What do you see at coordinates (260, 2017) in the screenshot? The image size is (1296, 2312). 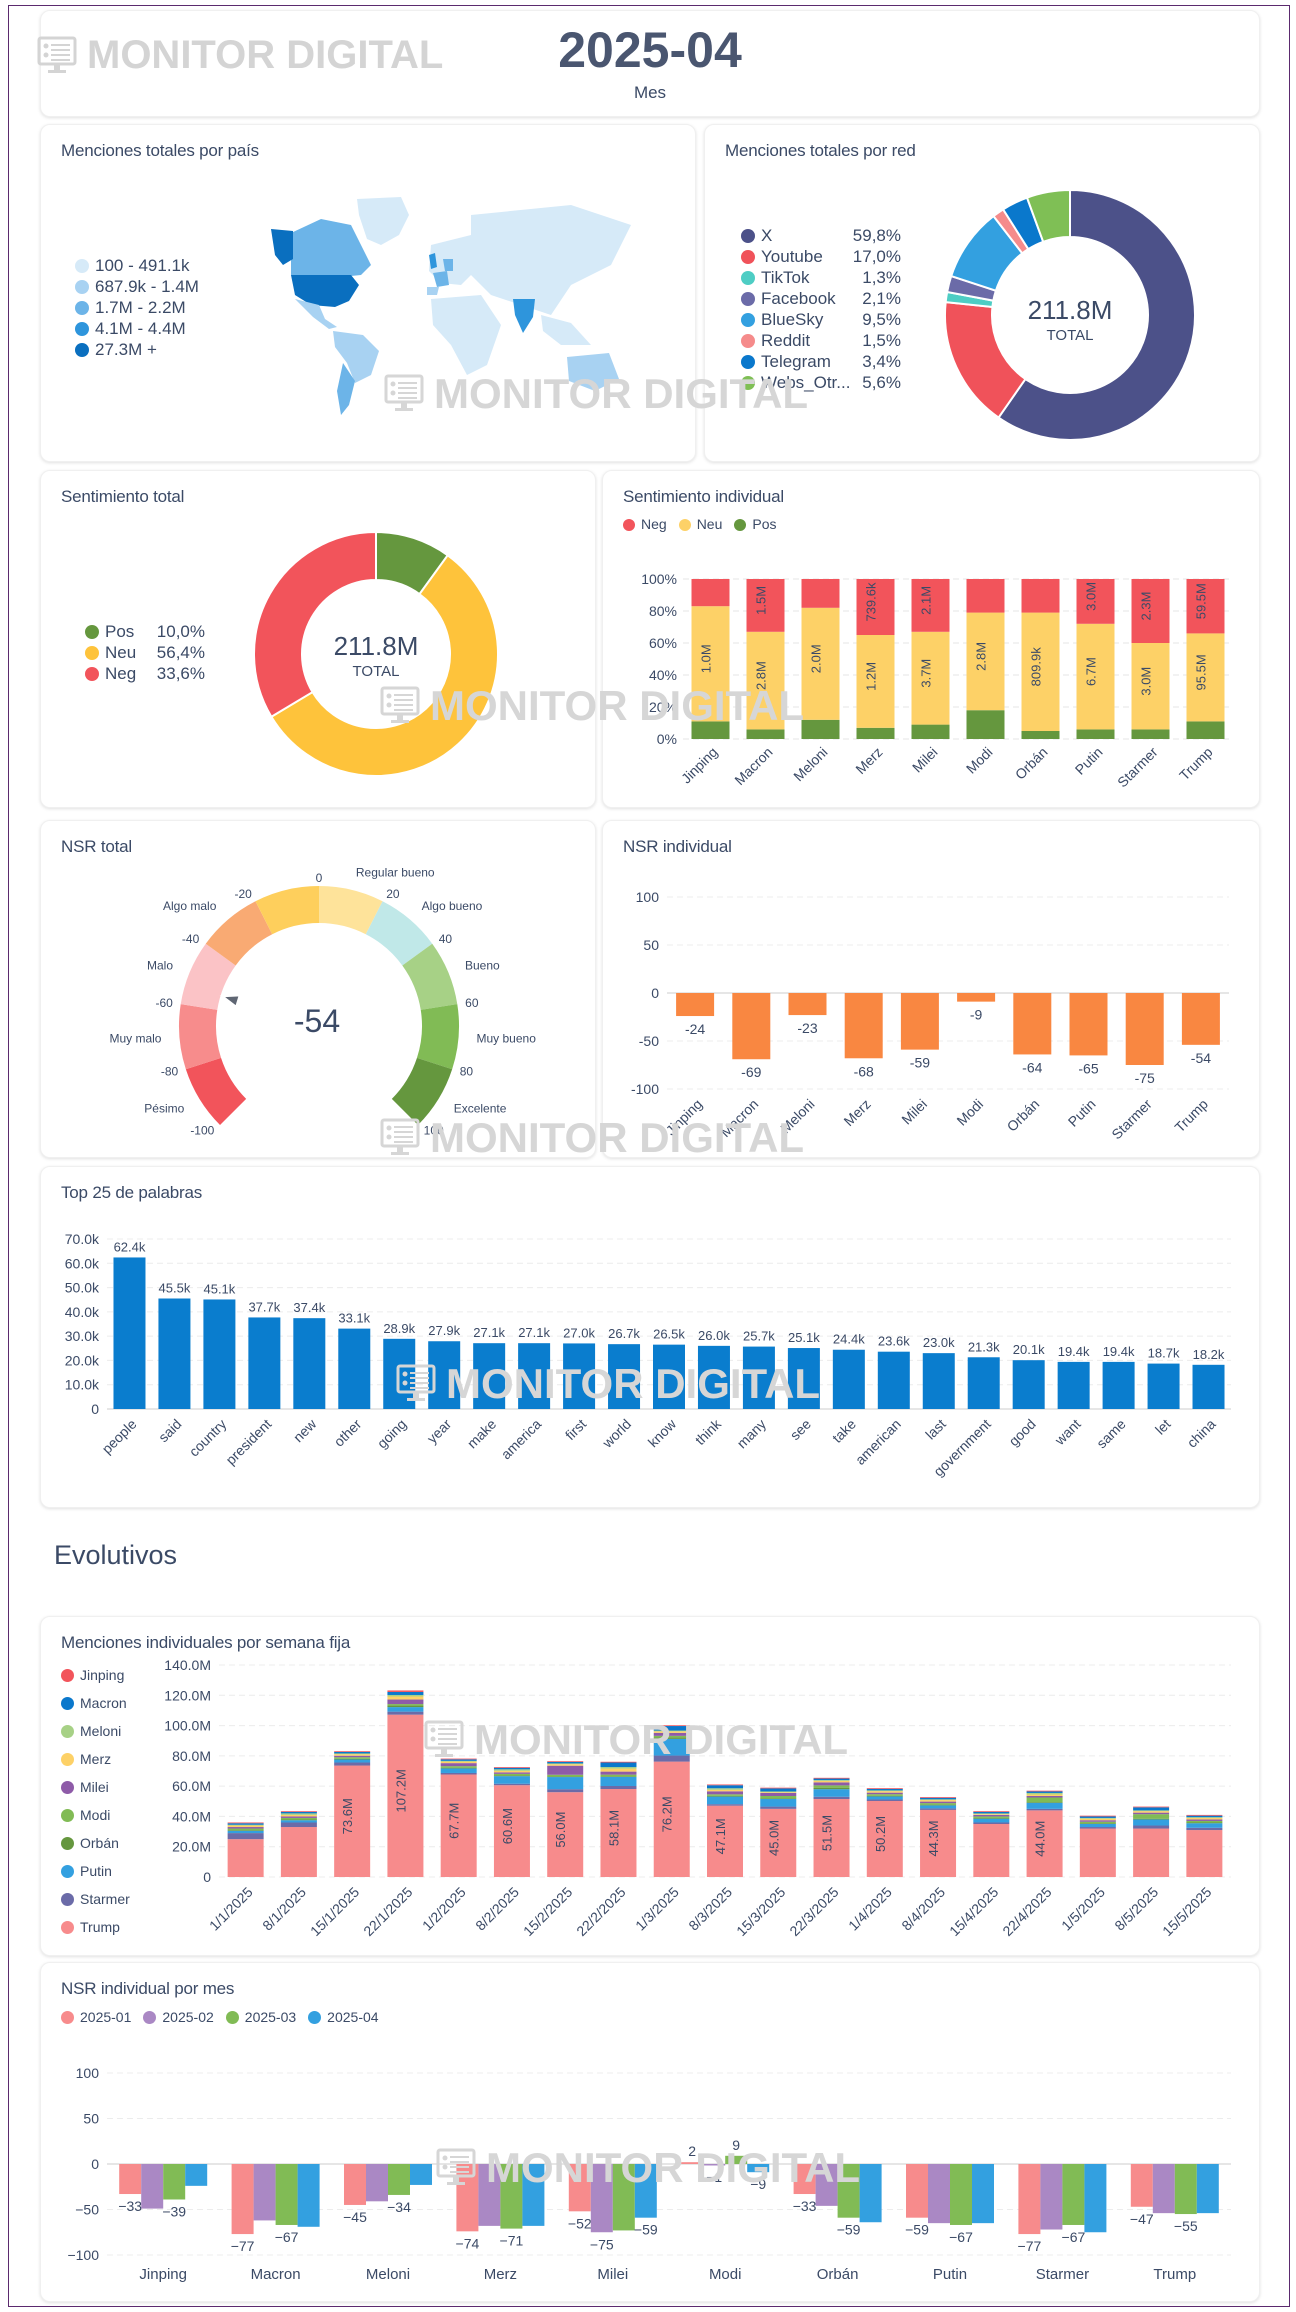 I see `legend-item: 2025-03` at bounding box center [260, 2017].